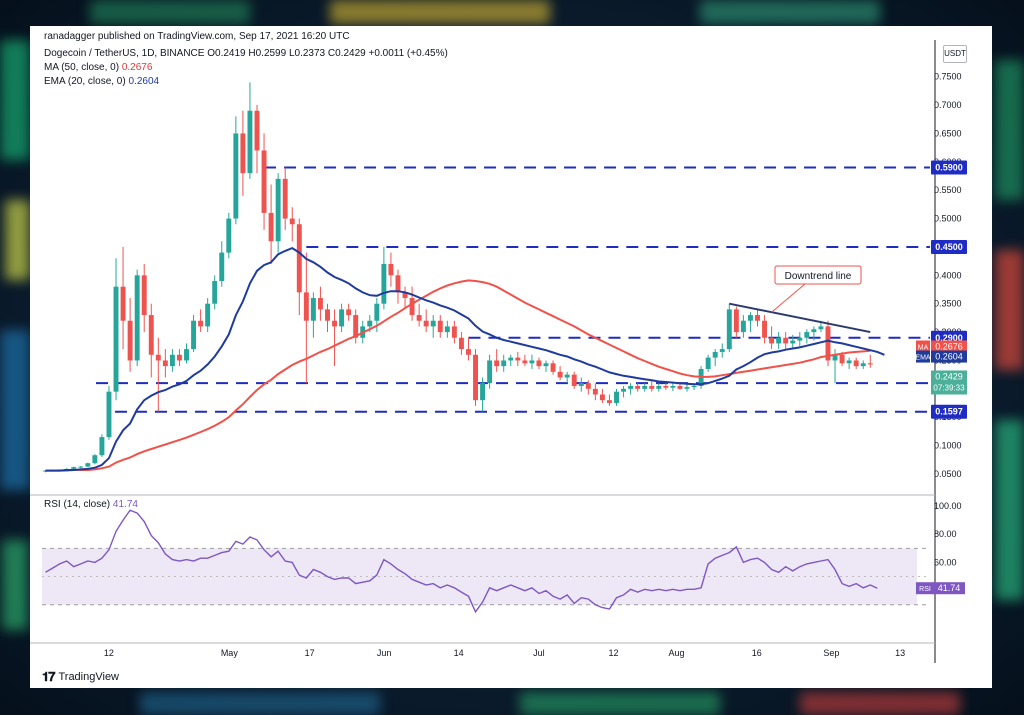  I want to click on level-price-tag-label: 0.5900, so click(949, 167).